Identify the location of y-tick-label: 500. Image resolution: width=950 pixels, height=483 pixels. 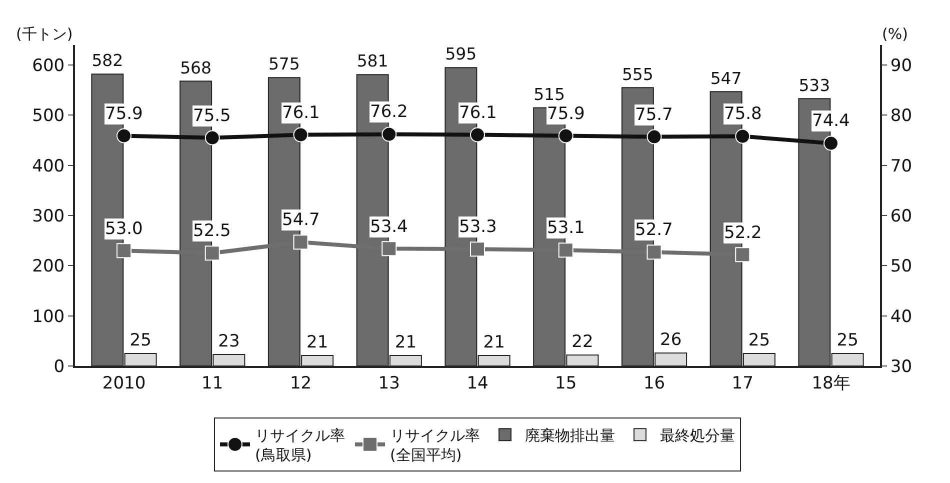
(48, 116).